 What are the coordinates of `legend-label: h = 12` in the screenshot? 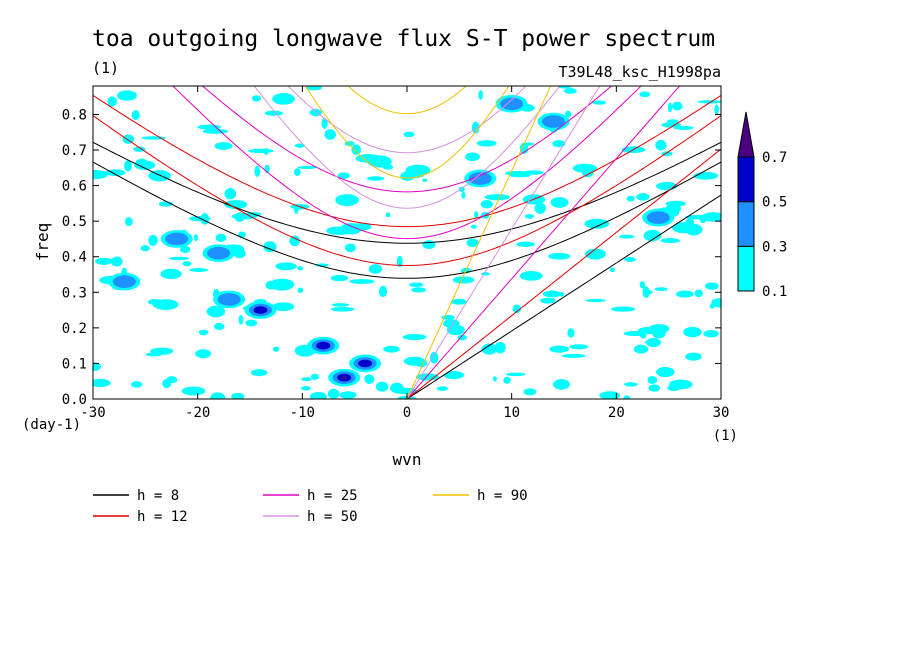 It's located at (162, 517).